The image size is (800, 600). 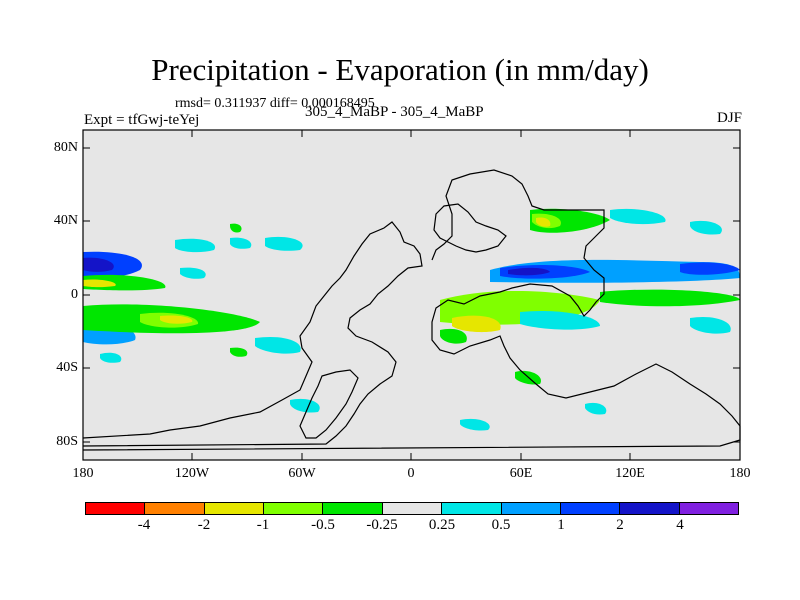 What do you see at coordinates (382, 525) in the screenshot?
I see `colorbar-label: -0.25` at bounding box center [382, 525].